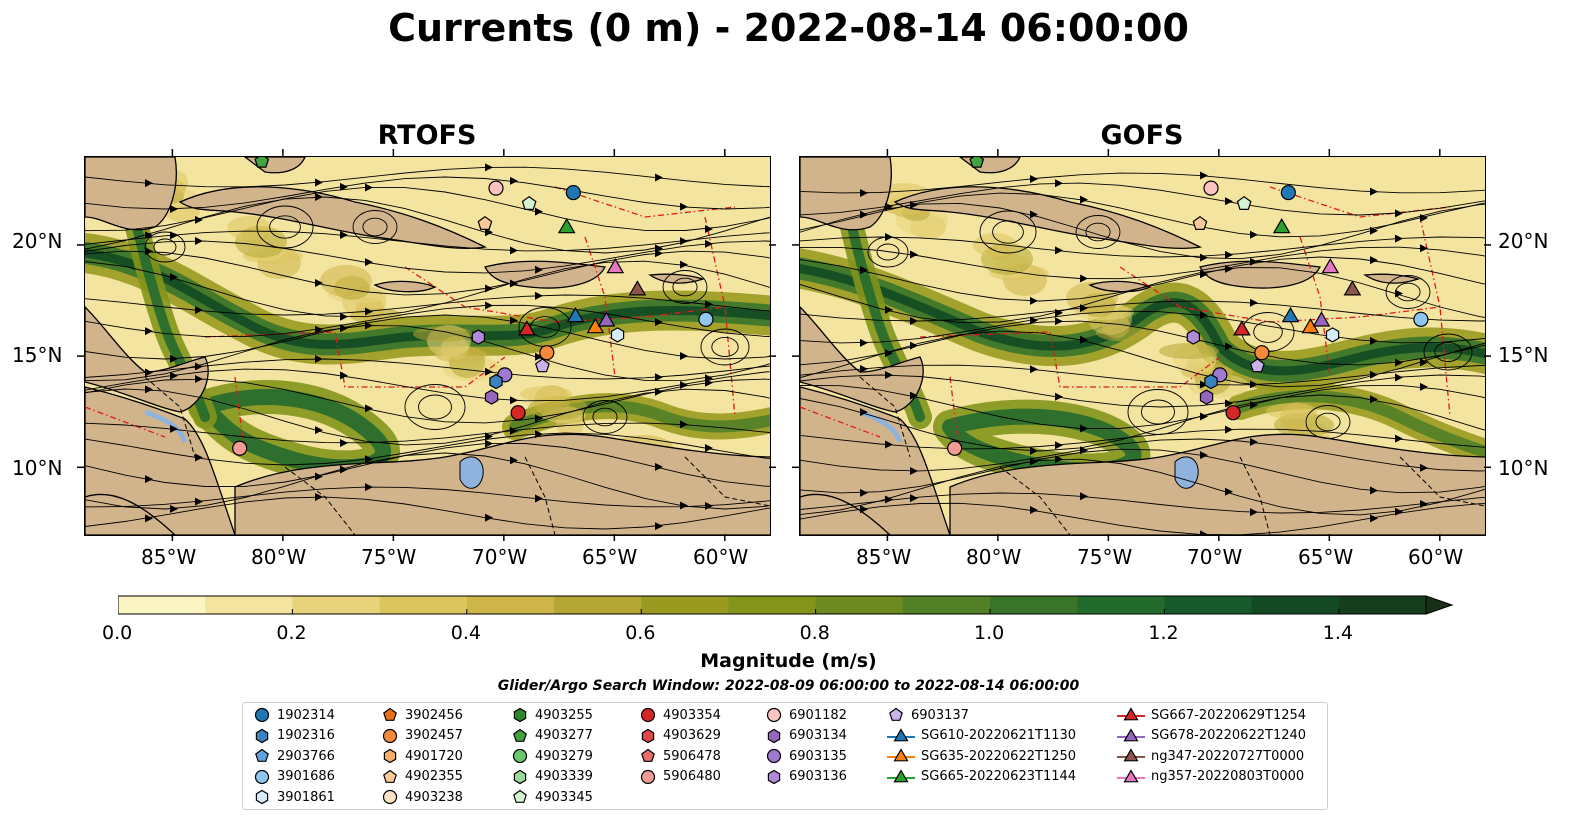 The image size is (1577, 827). I want to click on x-tick-80w-rtofs: 80°W, so click(279, 557).